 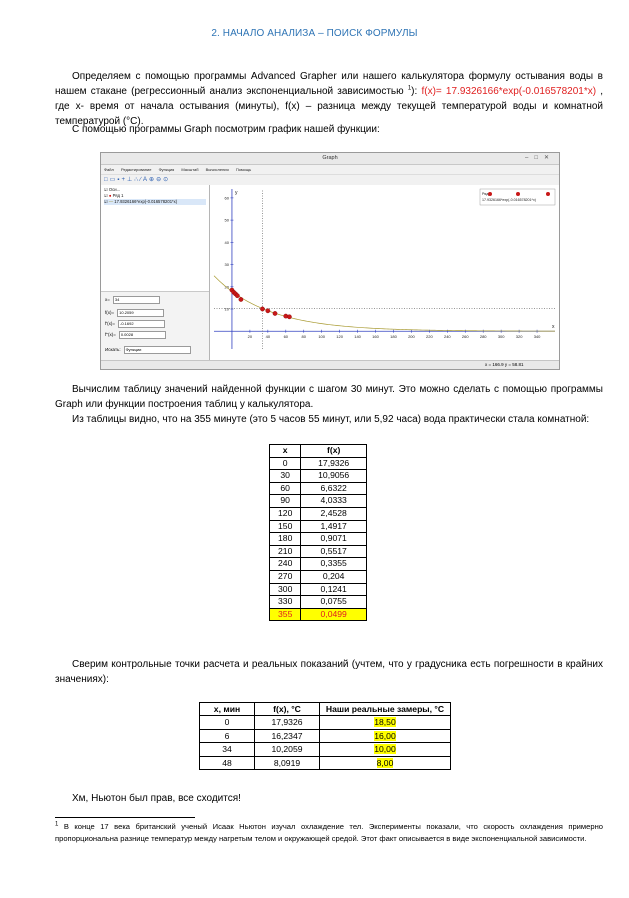 What do you see at coordinates (146, 180) in the screenshot?
I see `text-icon: A` at bounding box center [146, 180].